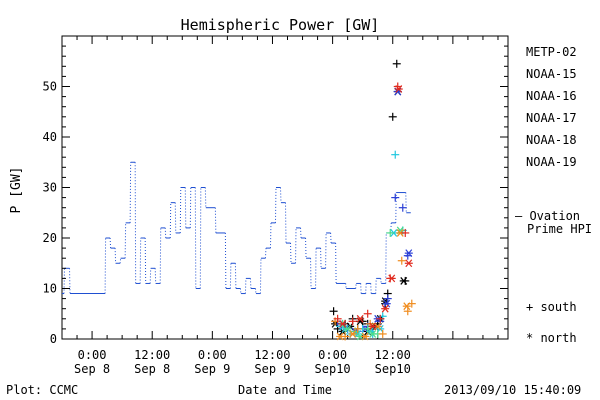 This screenshot has height=400, width=600. I want to click on marker-legend: + south * north, so click(551, 322).